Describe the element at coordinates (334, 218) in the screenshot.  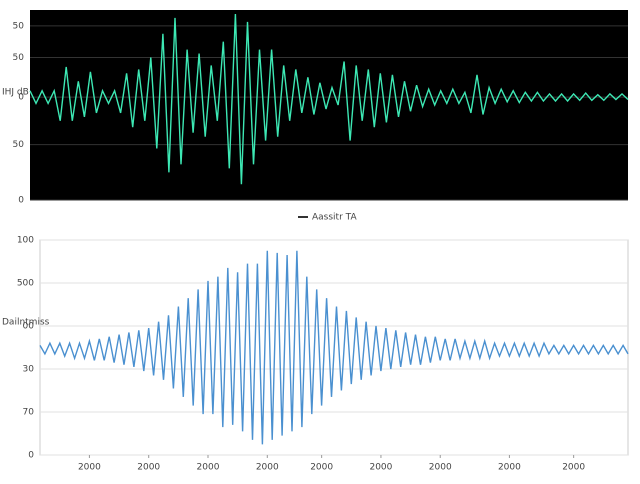
I see `legend-label: Aassitr TA` at that location.